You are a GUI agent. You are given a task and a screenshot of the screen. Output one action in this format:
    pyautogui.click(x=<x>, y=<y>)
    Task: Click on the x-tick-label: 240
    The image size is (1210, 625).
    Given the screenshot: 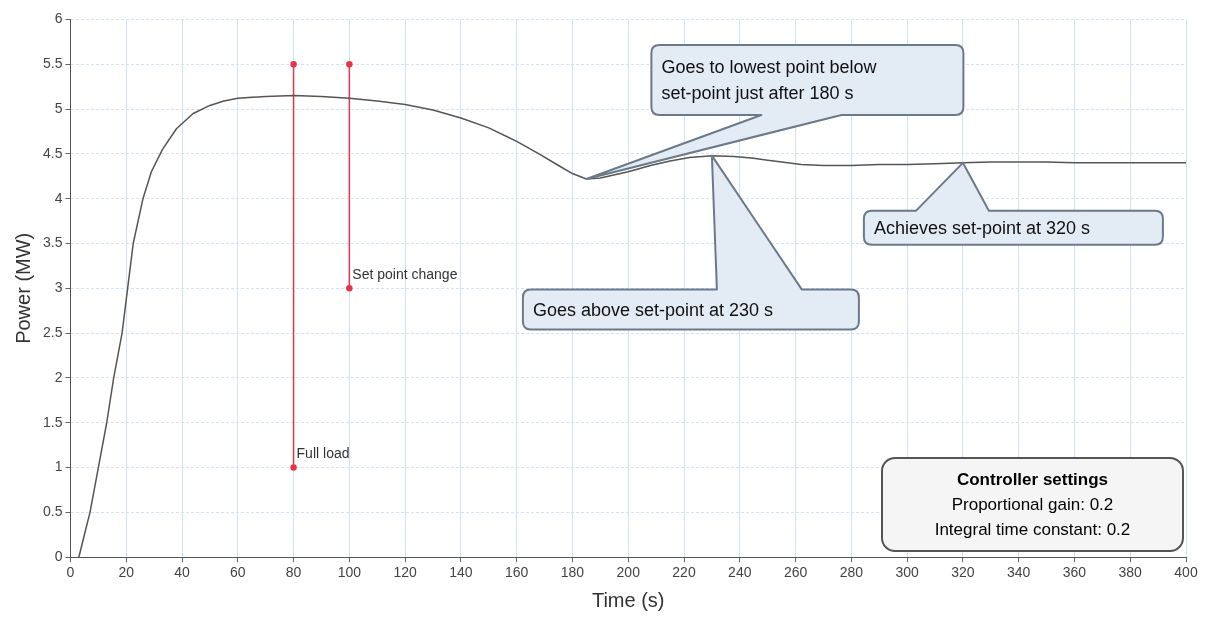 What is the action you would take?
    pyautogui.click(x=740, y=572)
    